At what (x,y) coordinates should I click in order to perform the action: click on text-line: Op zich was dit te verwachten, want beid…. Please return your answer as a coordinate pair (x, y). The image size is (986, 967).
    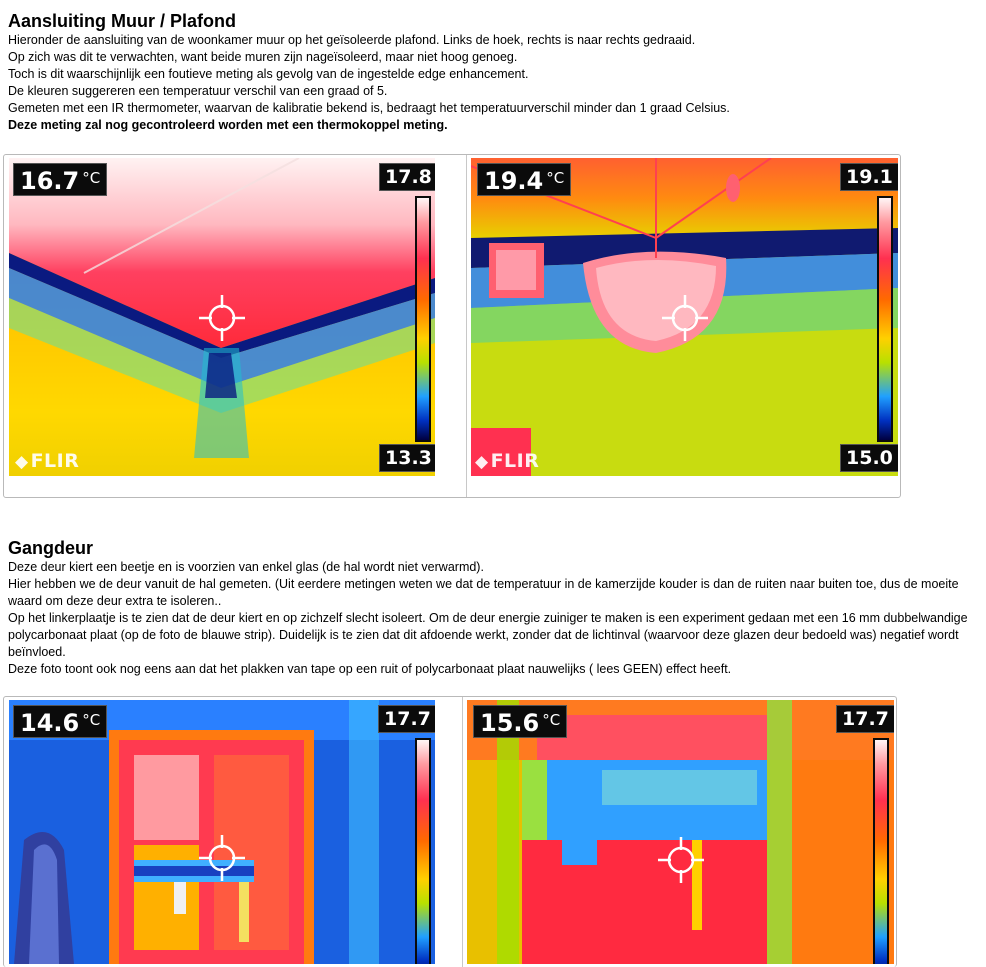
    Looking at the image, I should click on (263, 57).